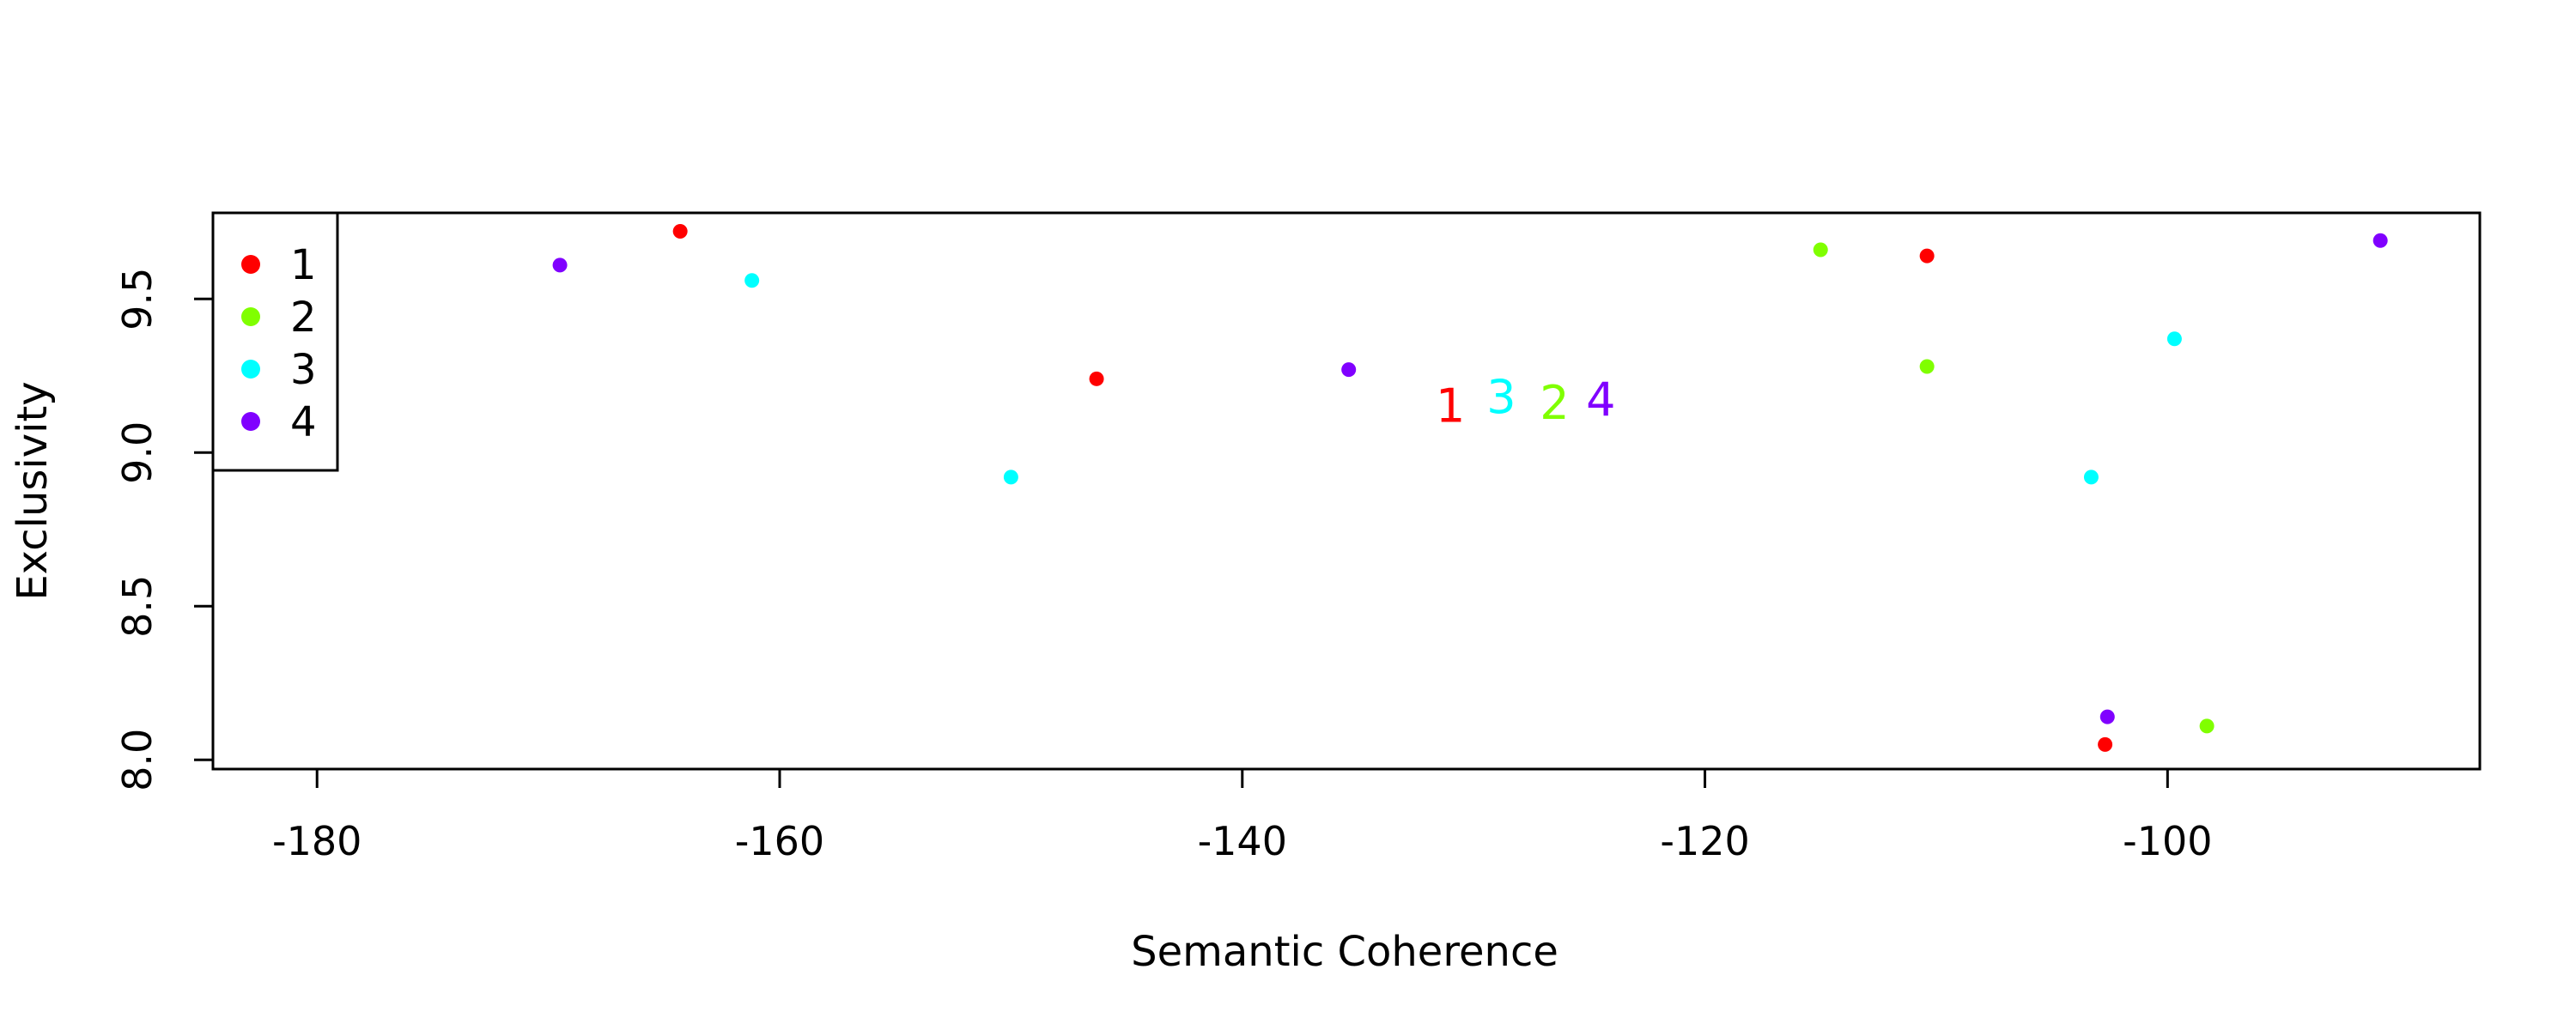  Describe the element at coordinates (137, 299) in the screenshot. I see `y-tick-label: 9.5` at that location.